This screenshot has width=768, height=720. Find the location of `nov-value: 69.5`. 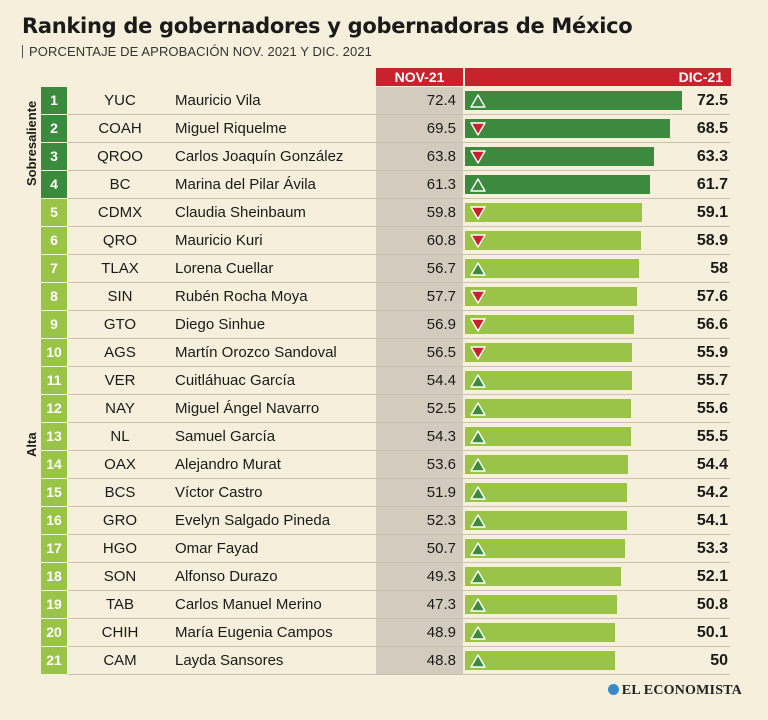

nov-value: 69.5 is located at coordinates (441, 128).